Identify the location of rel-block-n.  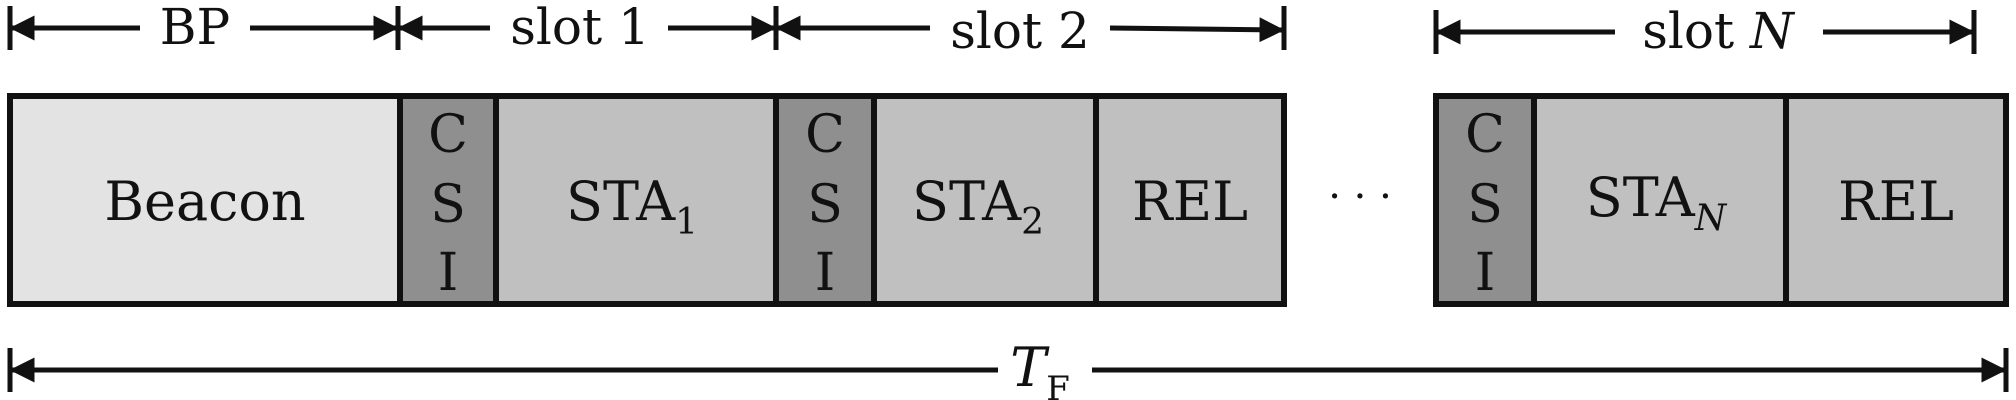
(1896, 200).